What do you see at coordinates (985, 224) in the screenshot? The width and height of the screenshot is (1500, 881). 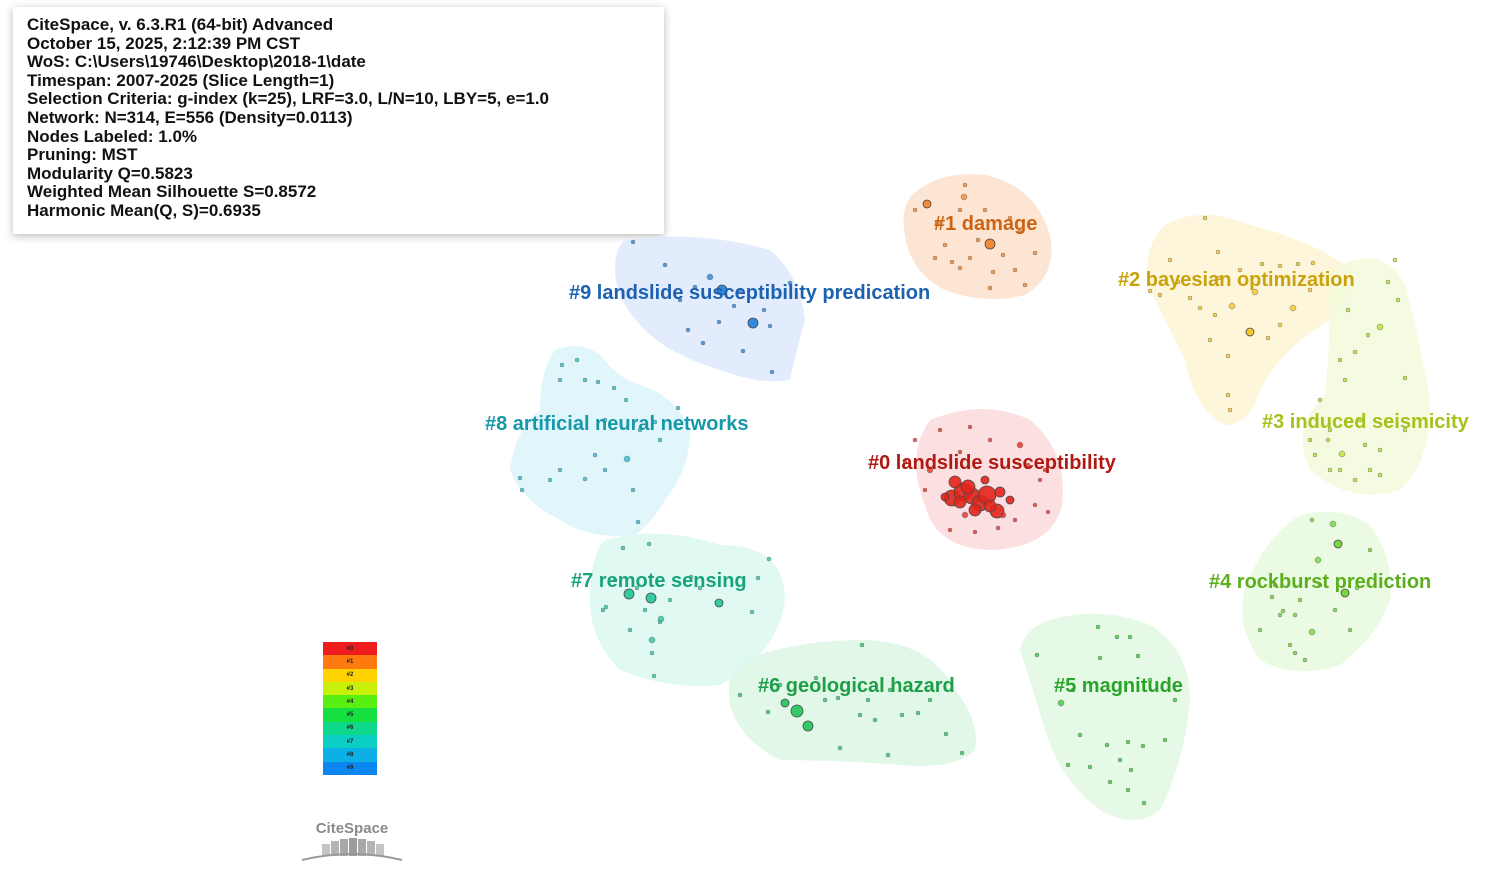 I see `cluster-label-1: #1 damage` at bounding box center [985, 224].